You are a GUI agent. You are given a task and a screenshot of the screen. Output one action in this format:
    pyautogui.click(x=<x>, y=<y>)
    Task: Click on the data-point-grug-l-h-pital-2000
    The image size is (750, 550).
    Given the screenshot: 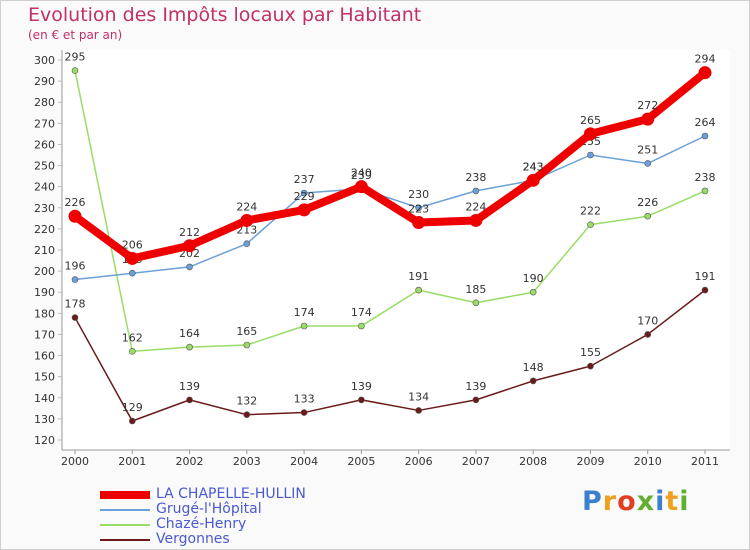 What is the action you would take?
    pyautogui.click(x=75, y=279)
    